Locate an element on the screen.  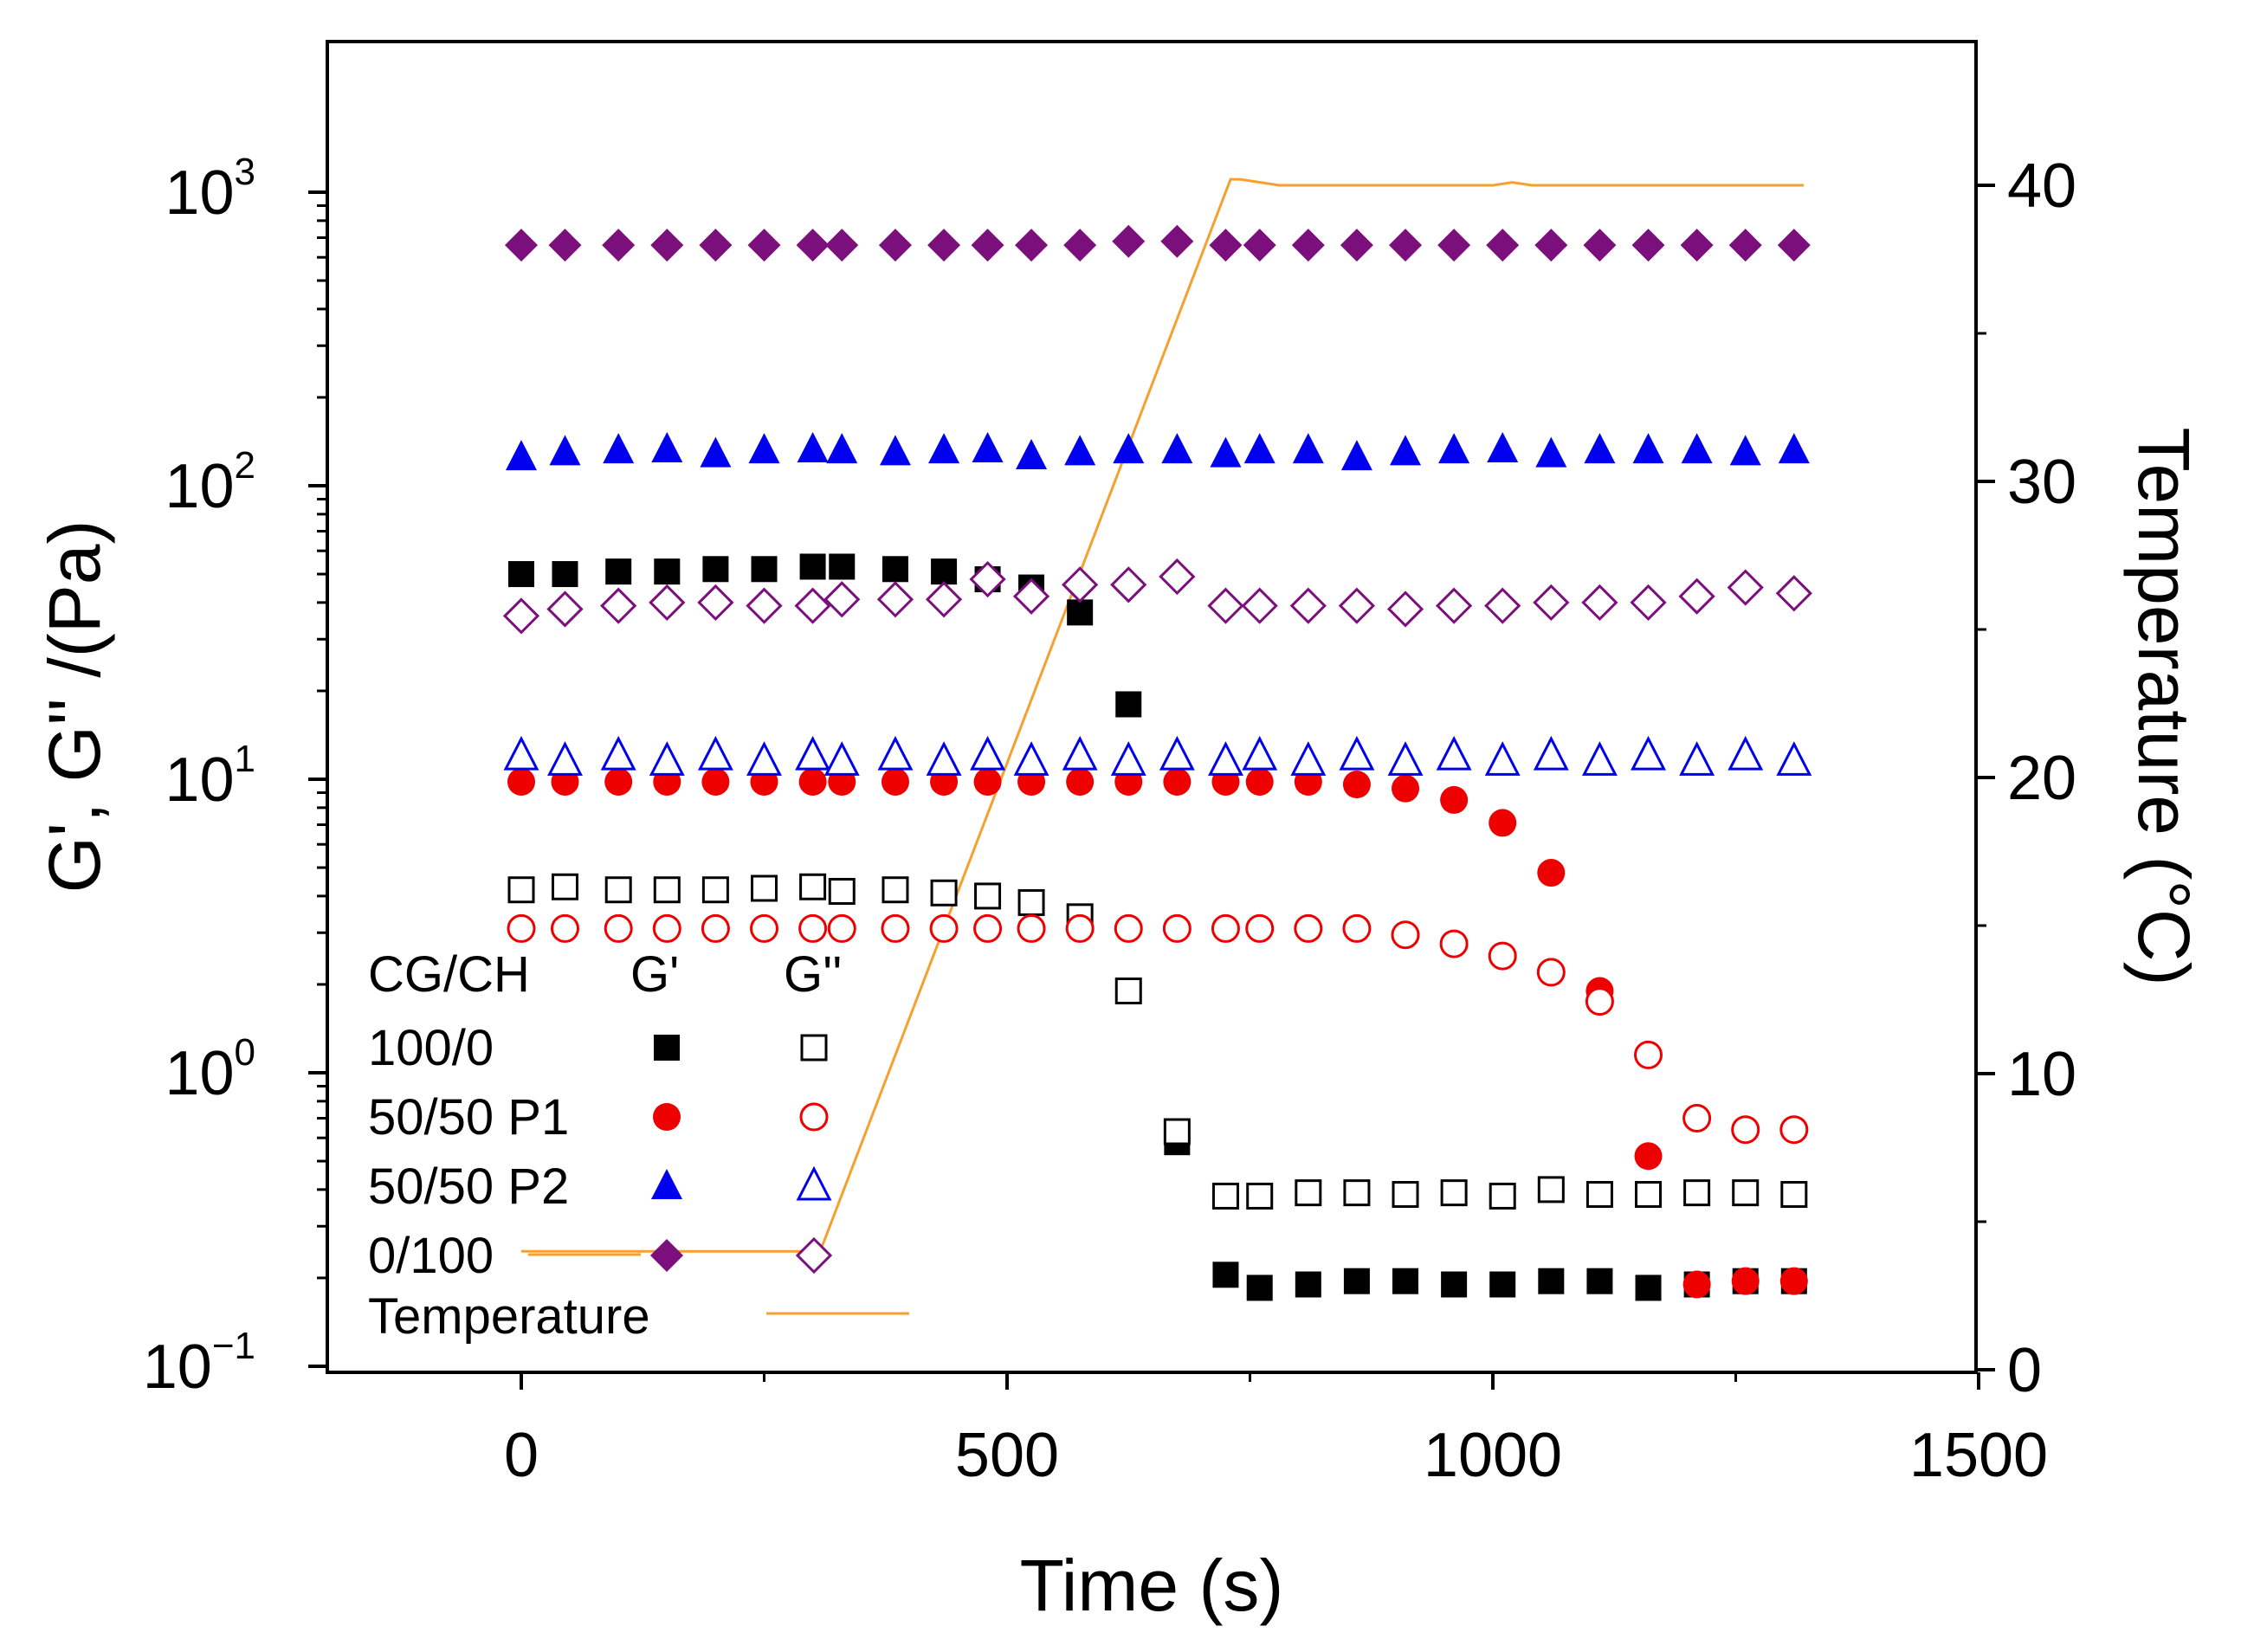
y2-axis-ticks: 0 10 20 30 40 is located at coordinates (2026, 778).